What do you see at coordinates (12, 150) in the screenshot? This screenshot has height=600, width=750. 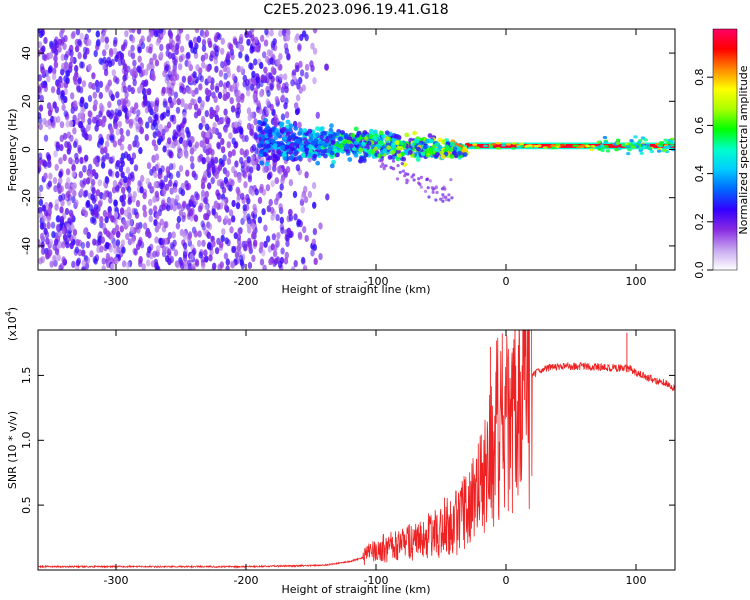 I see `spectrogram-y-label: Frequency (Hz)` at bounding box center [12, 150].